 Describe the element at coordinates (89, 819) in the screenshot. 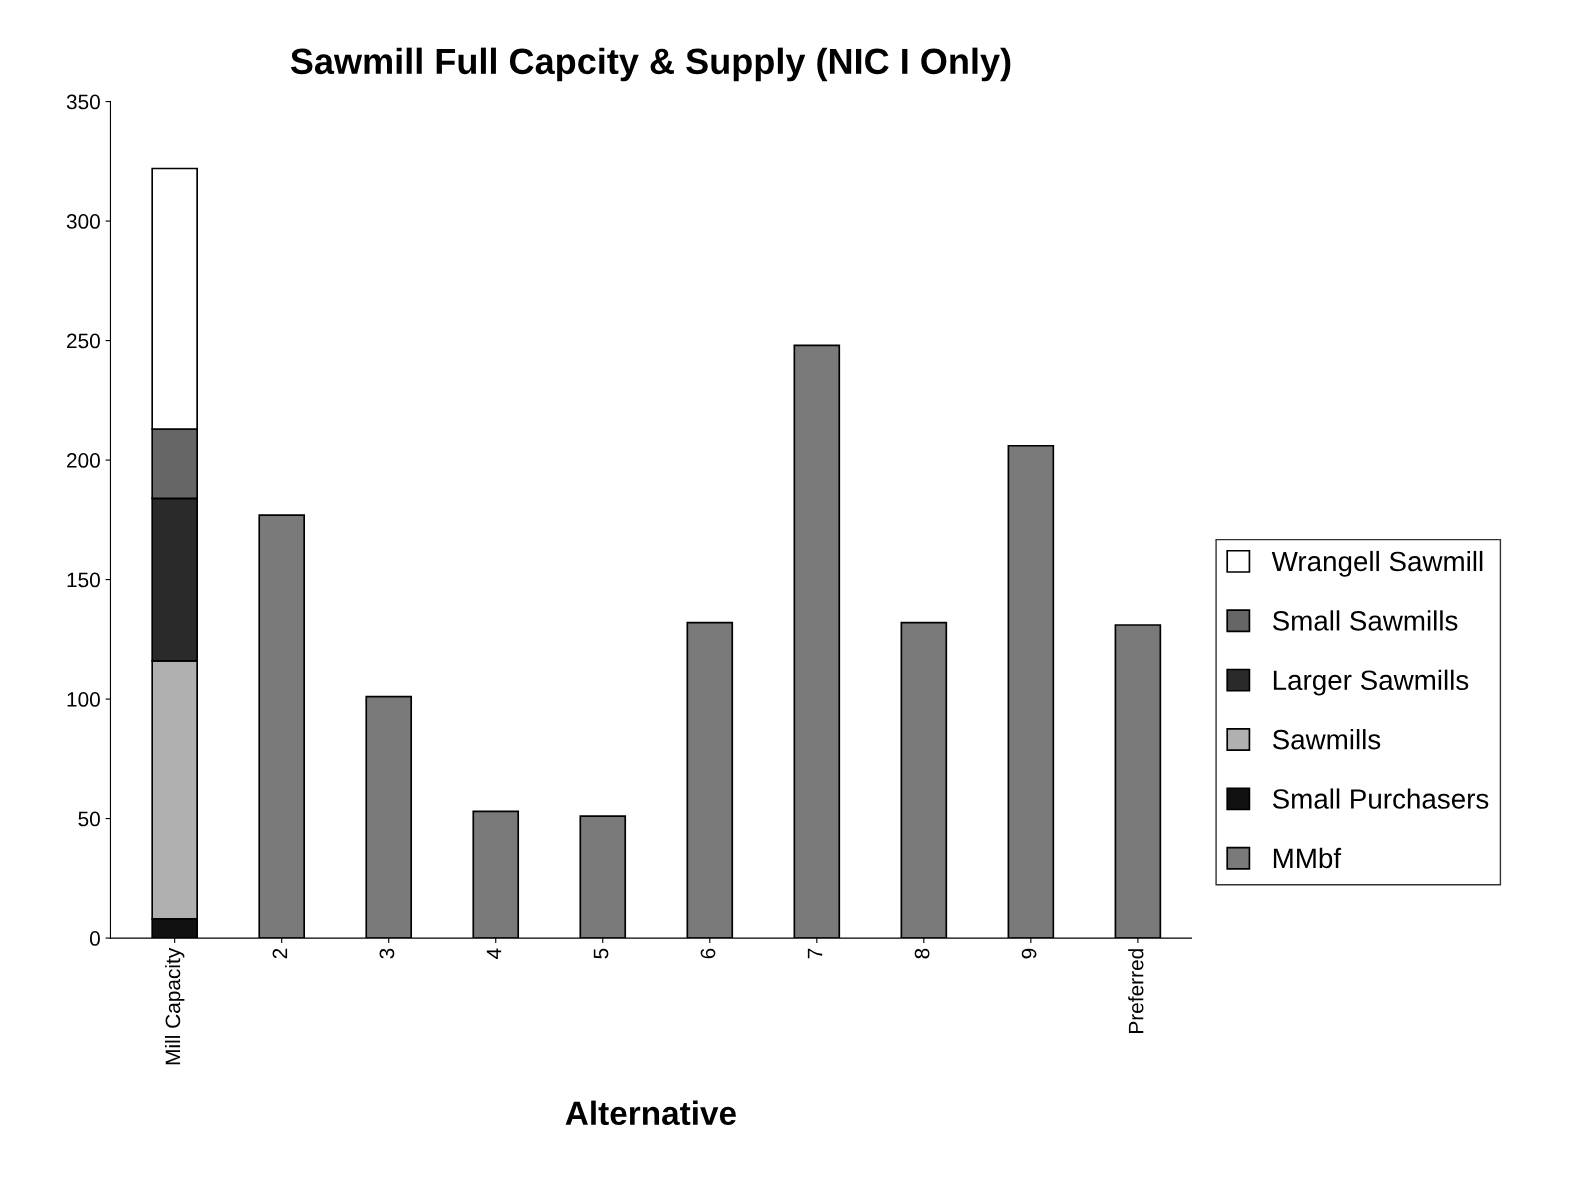

I see `y-tick-label: 50` at that location.